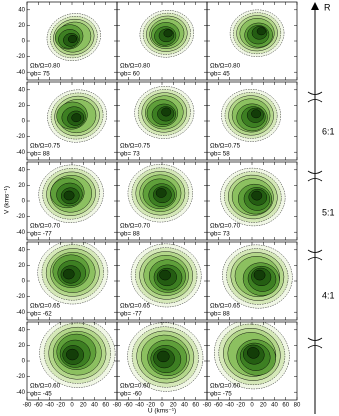 This screenshot has width=339, height=416. What do you see at coordinates (7, 200) in the screenshot?
I see `y-axis-title: V (kms⁻¹)` at bounding box center [7, 200].